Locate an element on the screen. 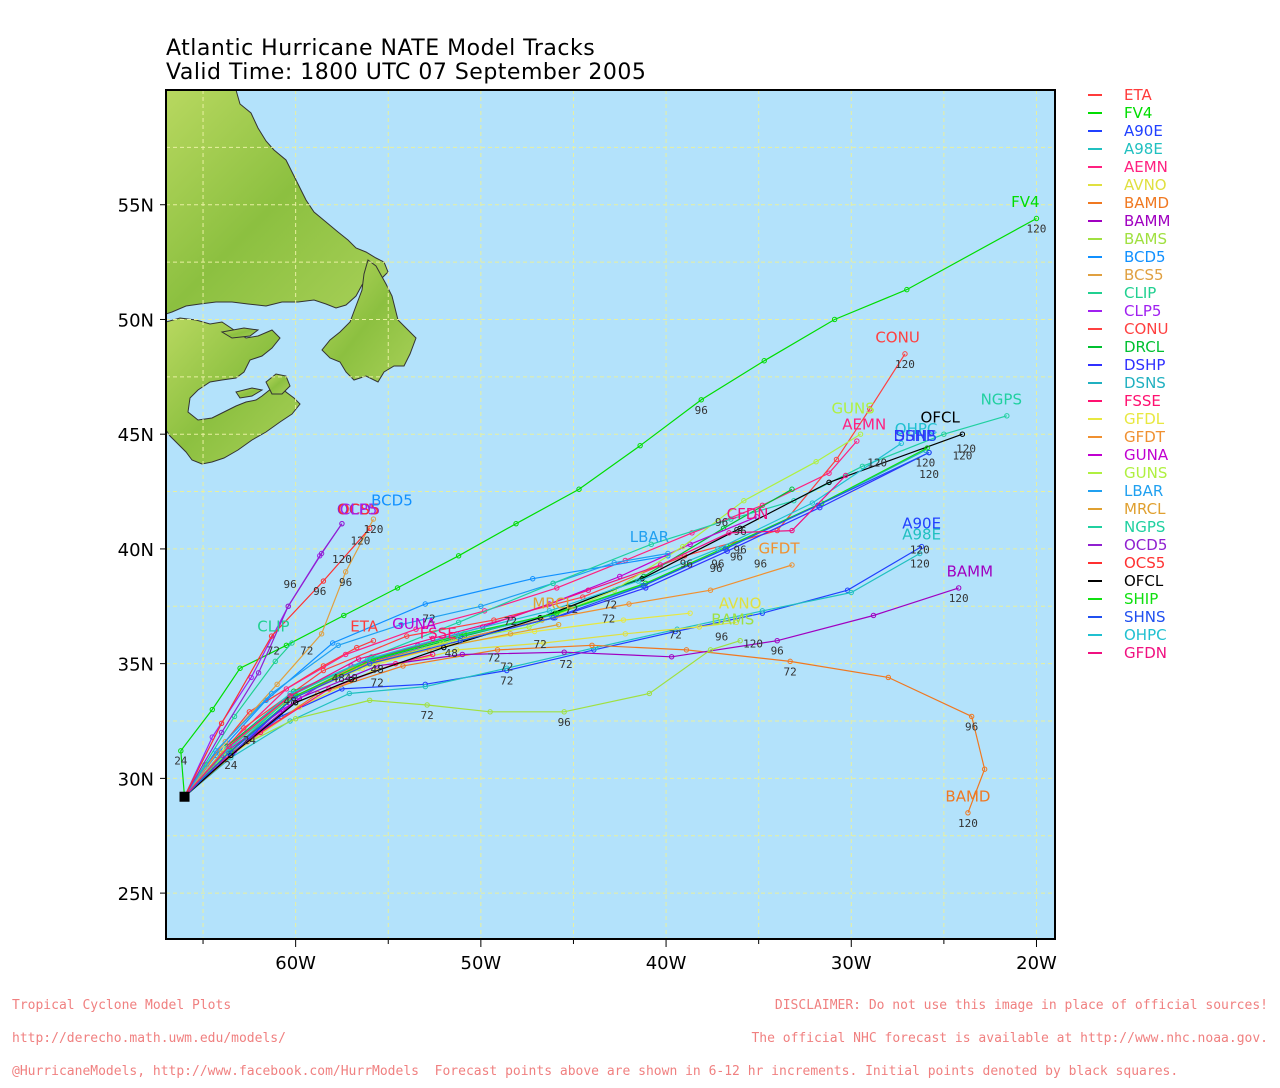 The image size is (1280, 1088). legend-item-clip: CLIP is located at coordinates (1129, 293).